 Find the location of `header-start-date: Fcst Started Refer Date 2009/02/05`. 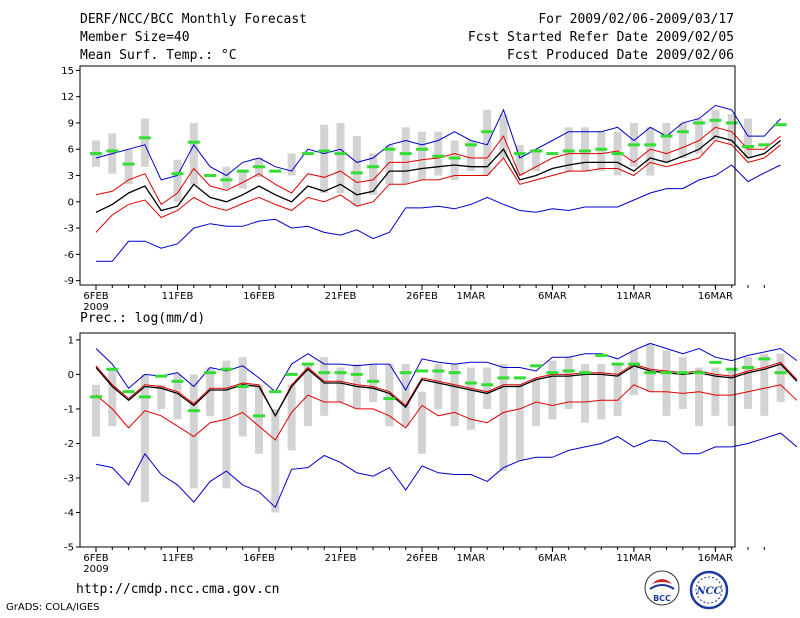

header-start-date: Fcst Started Refer Date 2009/02/05 is located at coordinates (600, 37).